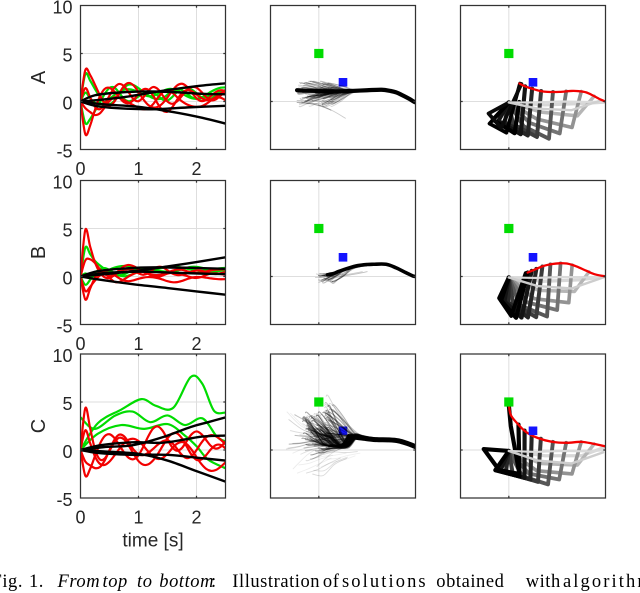  Describe the element at coordinates (152, 541) in the screenshot. I see `svg-text: time [s]` at that location.